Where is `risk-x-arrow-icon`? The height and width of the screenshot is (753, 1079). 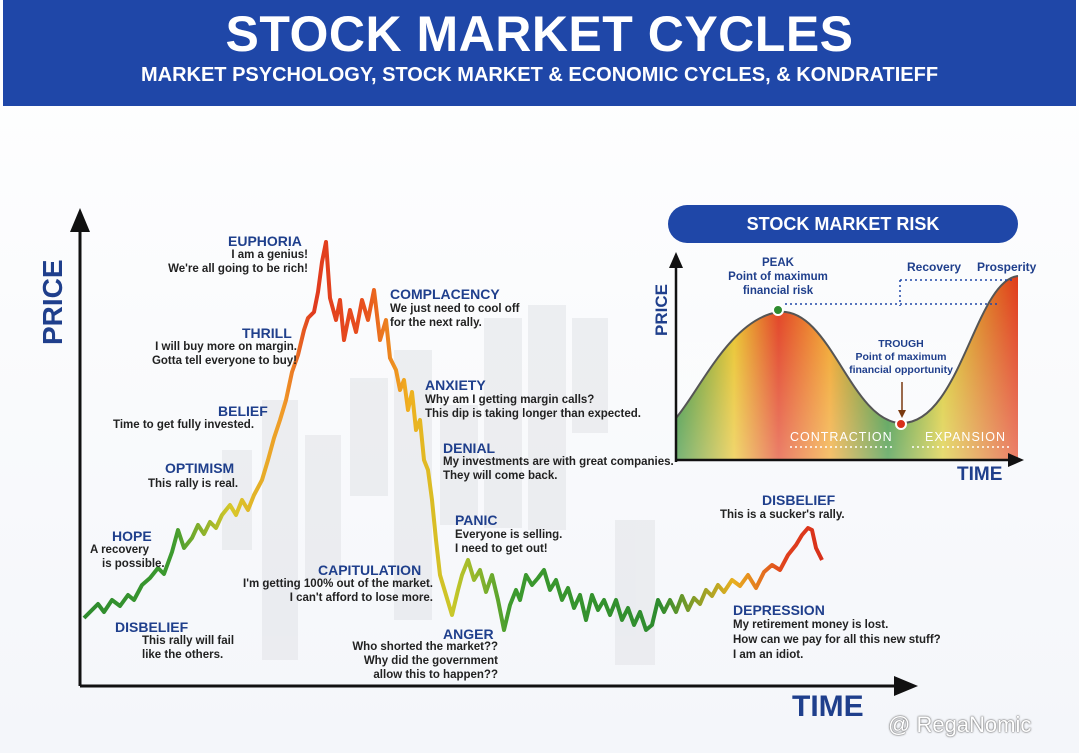
risk-x-arrow-icon is located at coordinates (1016, 460).